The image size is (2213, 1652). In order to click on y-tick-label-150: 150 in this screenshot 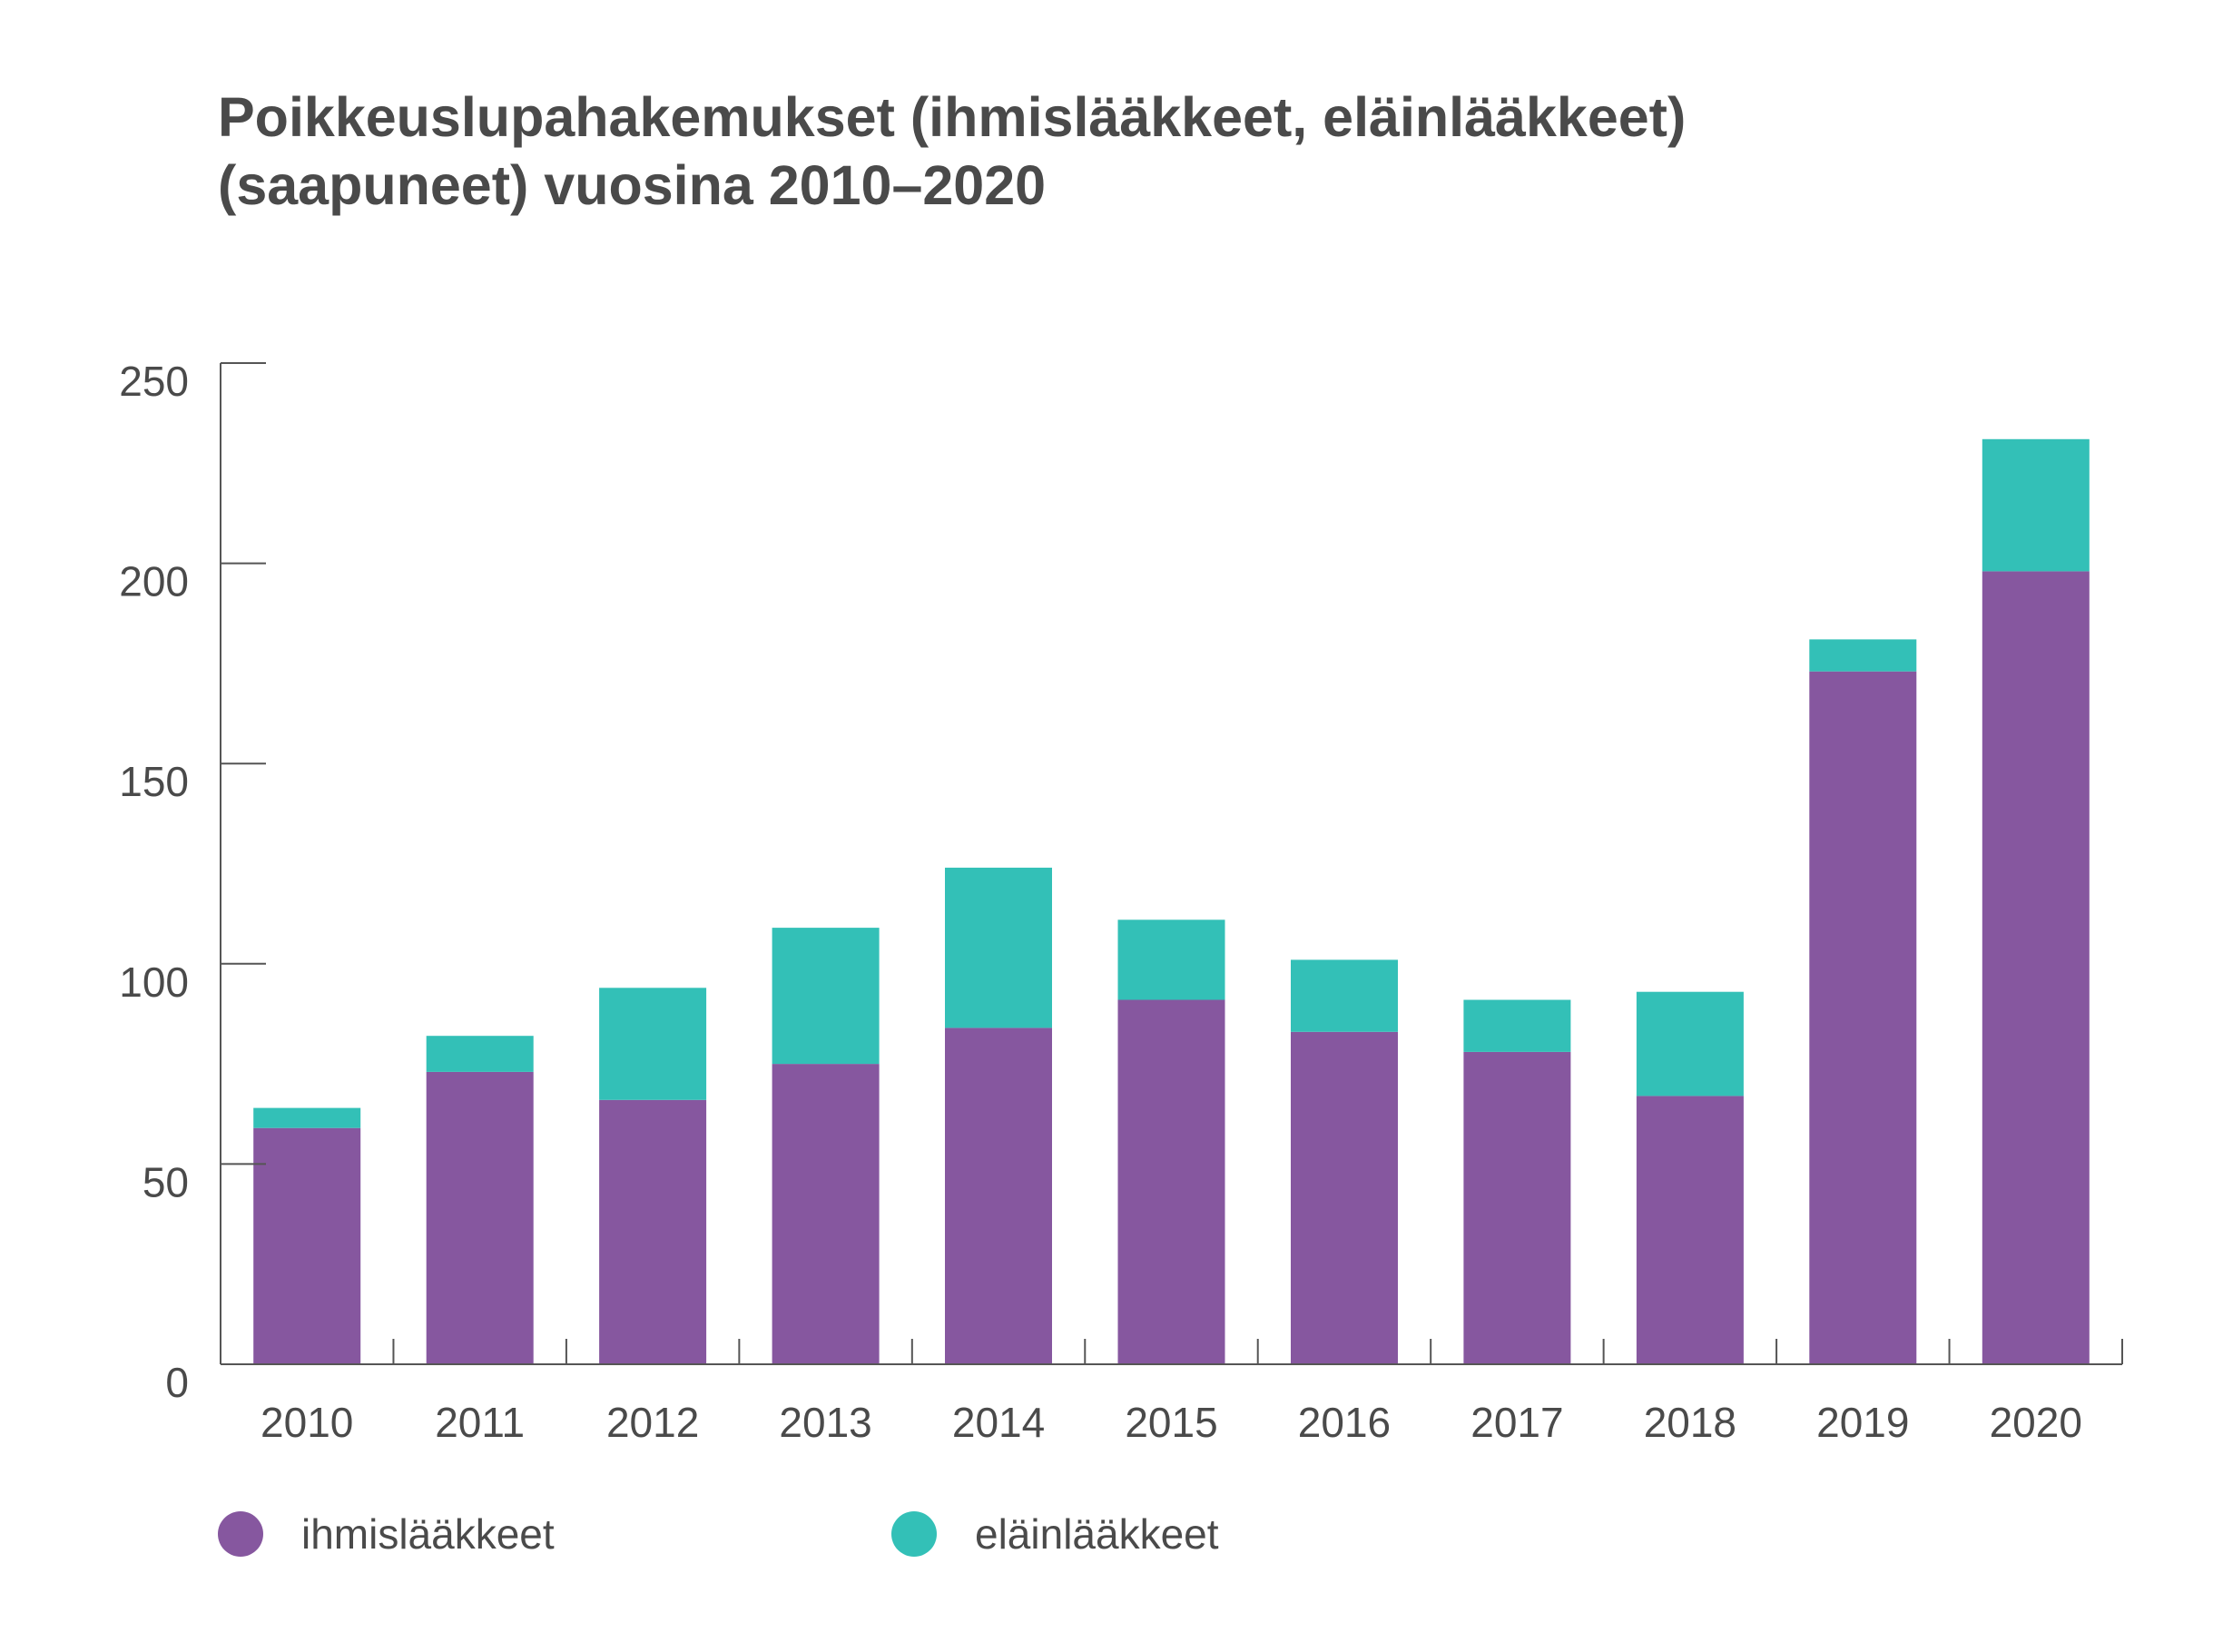, I will do `click(154, 781)`.